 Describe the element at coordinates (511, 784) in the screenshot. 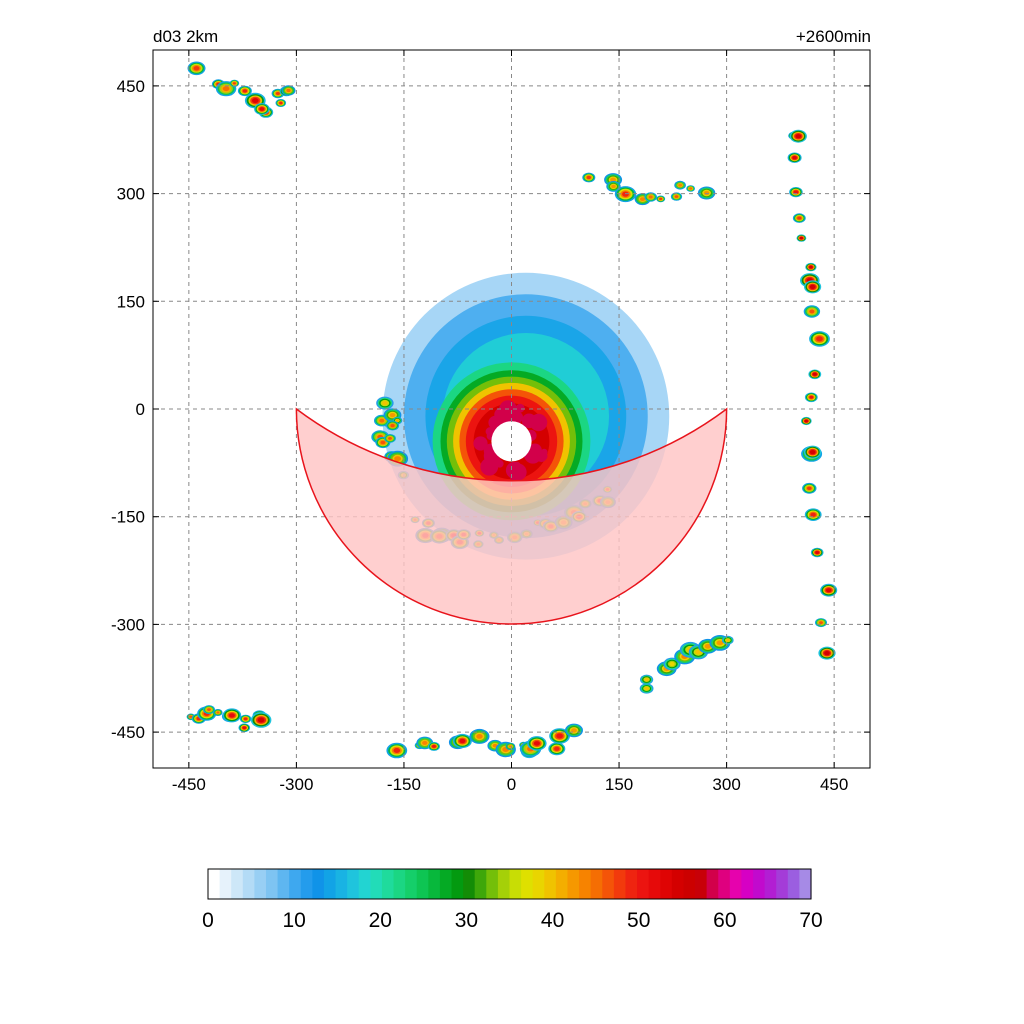

I see `x-tick-label: 0` at that location.